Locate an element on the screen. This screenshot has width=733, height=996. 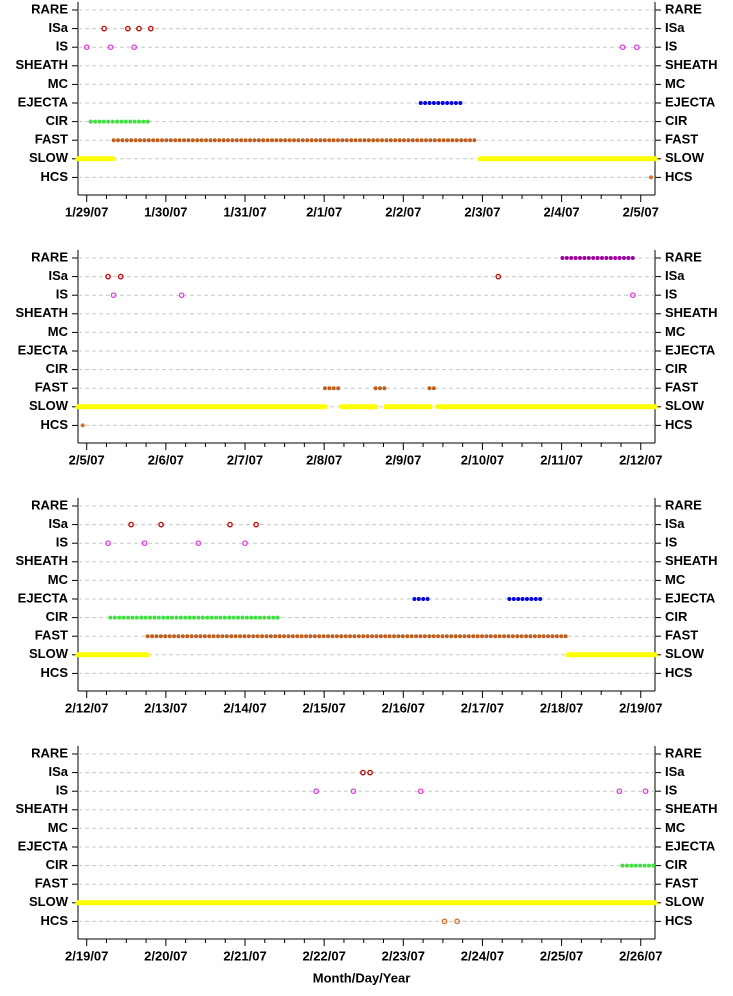
x-tick-label: 2/4/07 is located at coordinates (562, 211).